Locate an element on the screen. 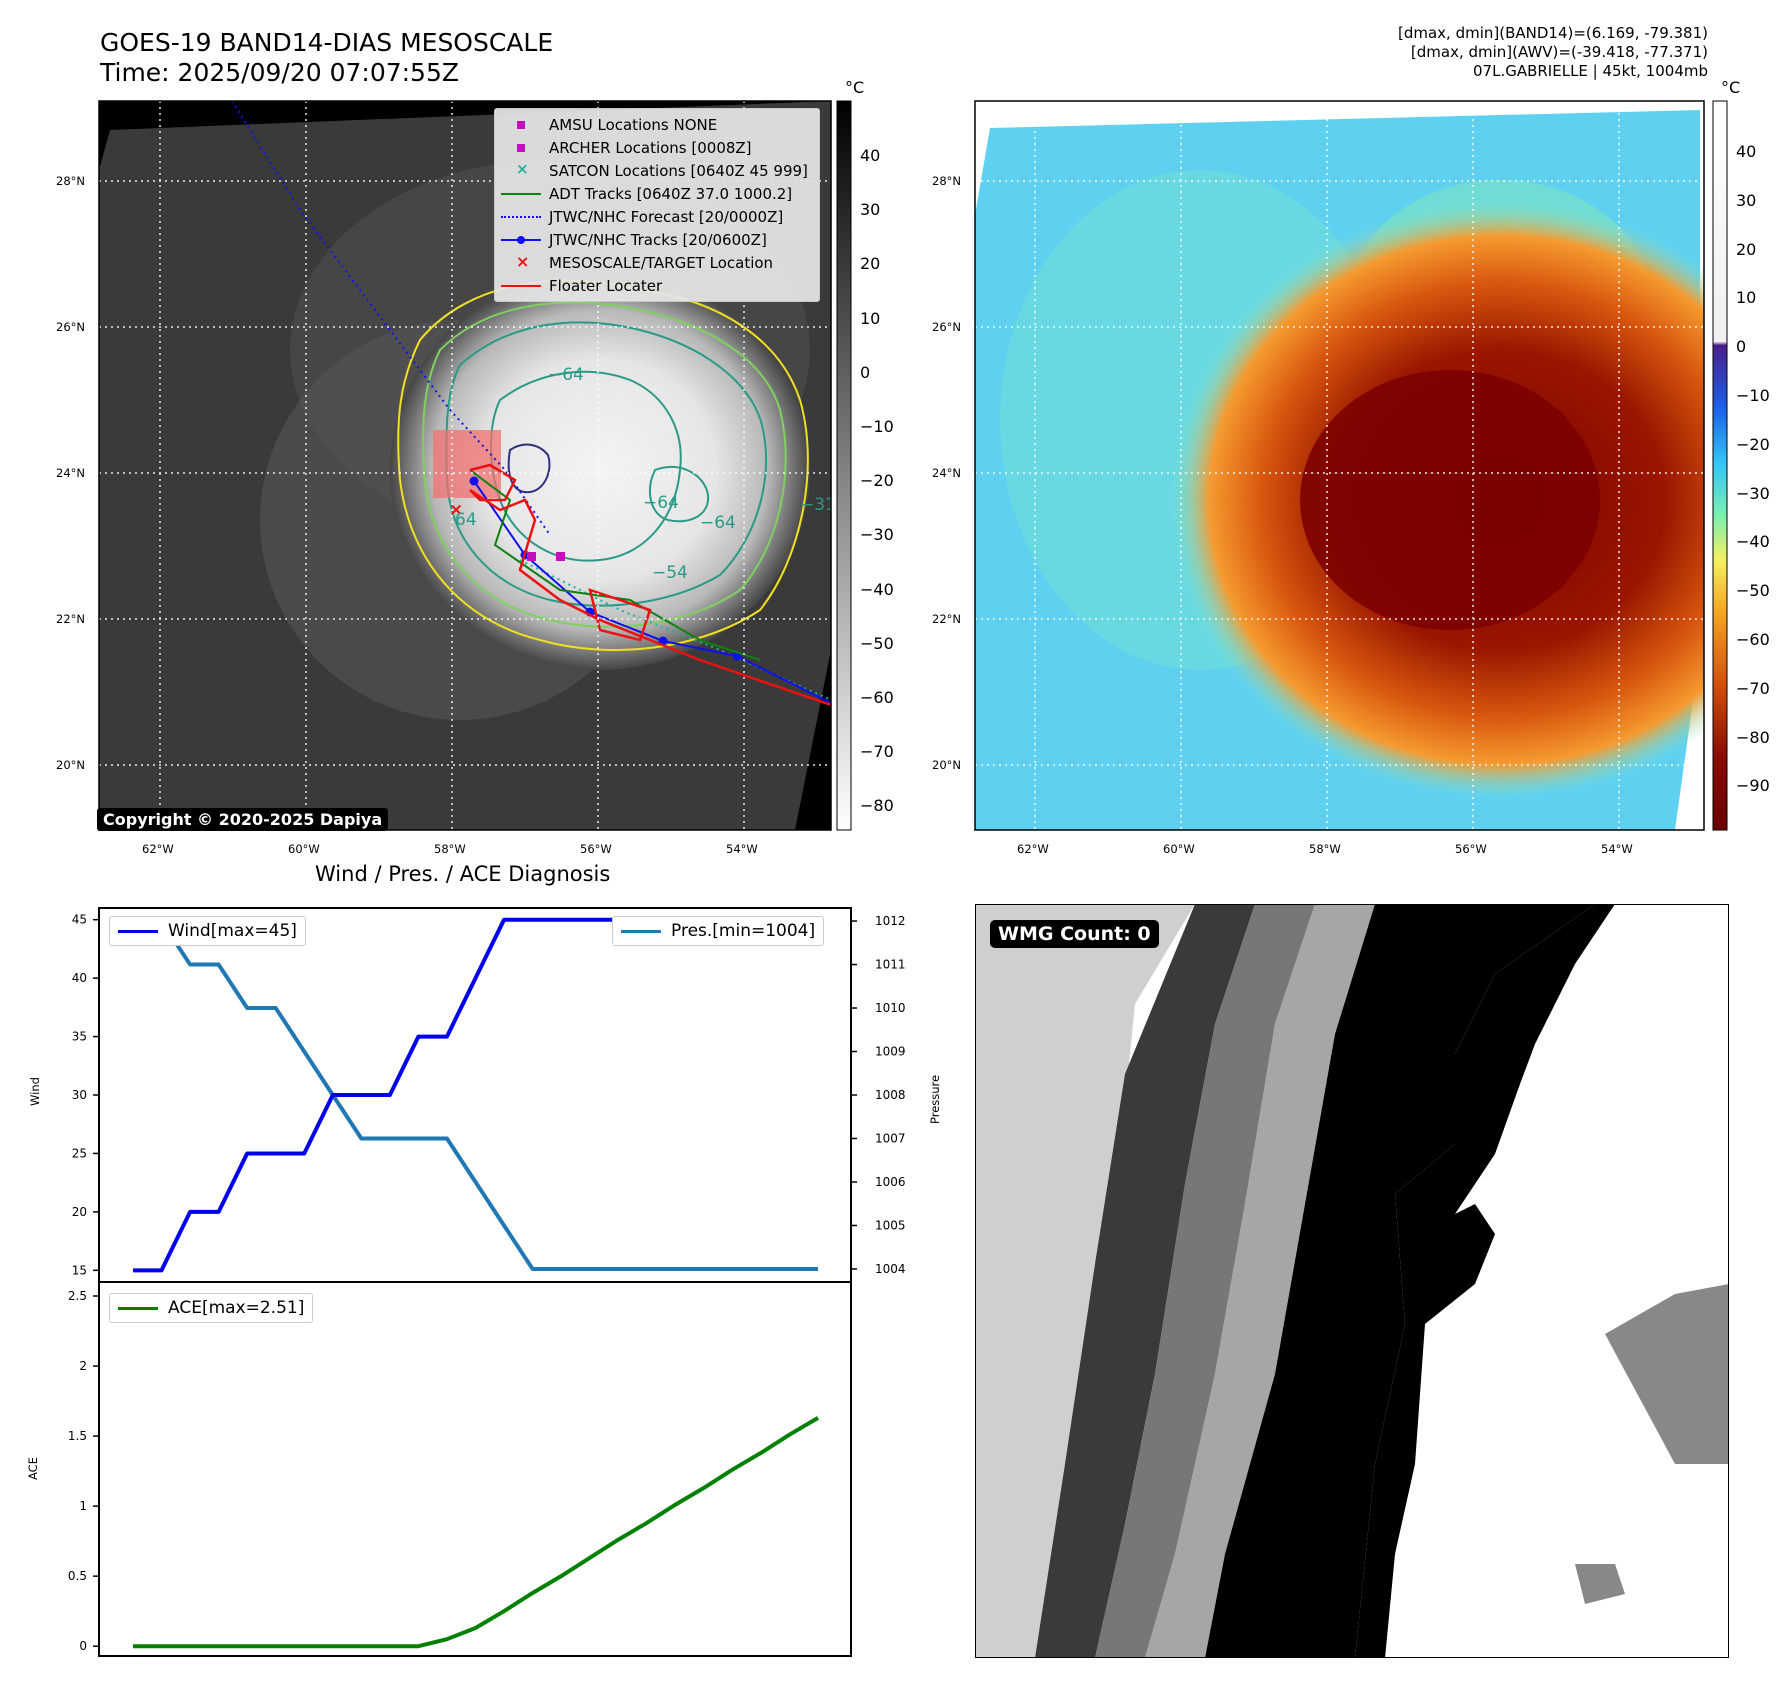 This screenshot has height=1690, width=1792. pressure-tick-label: 1008 is located at coordinates (890, 1095).